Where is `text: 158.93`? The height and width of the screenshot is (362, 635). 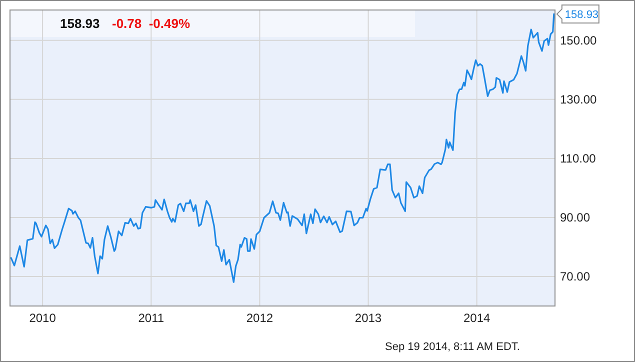 text: 158.93 is located at coordinates (80, 23).